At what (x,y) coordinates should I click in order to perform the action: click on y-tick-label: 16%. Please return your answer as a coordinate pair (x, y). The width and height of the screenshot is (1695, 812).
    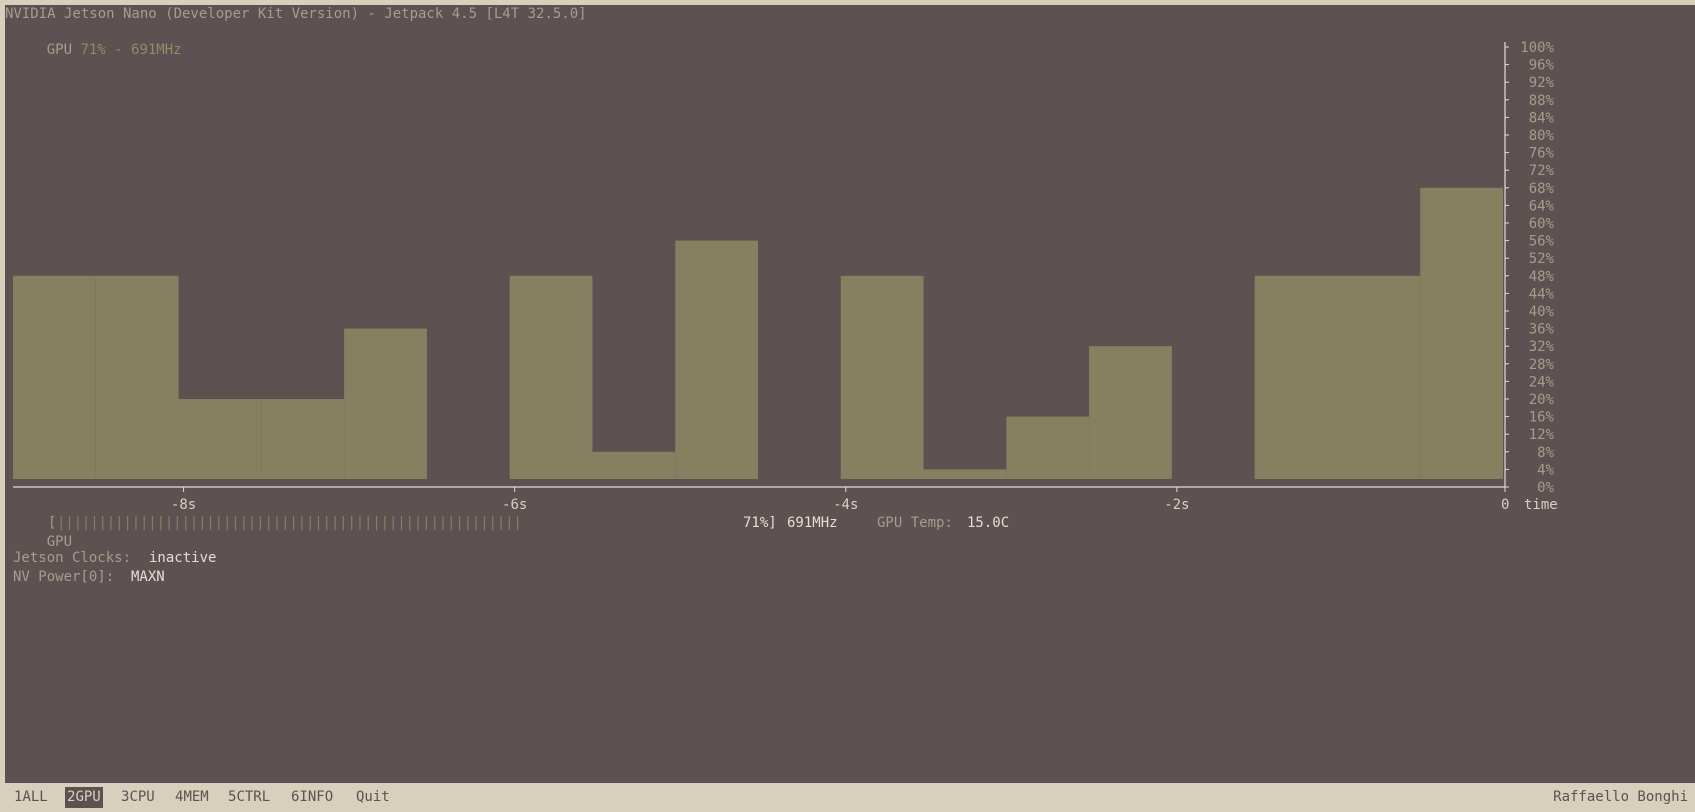
    Looking at the image, I should click on (1542, 418).